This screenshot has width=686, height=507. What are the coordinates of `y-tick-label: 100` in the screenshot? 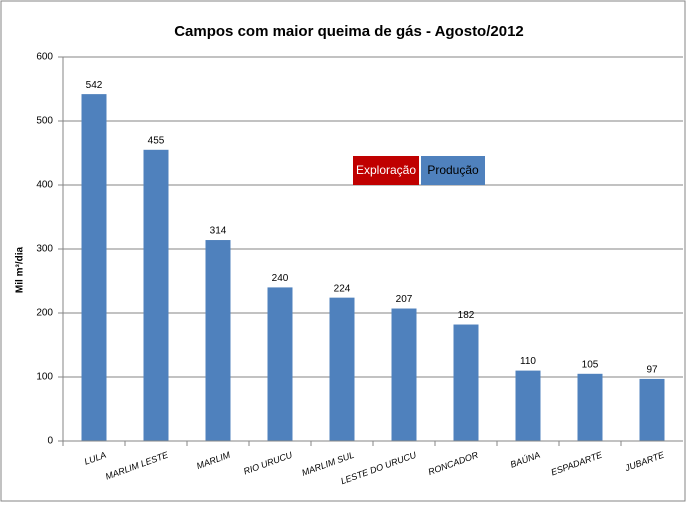 It's located at (44, 377).